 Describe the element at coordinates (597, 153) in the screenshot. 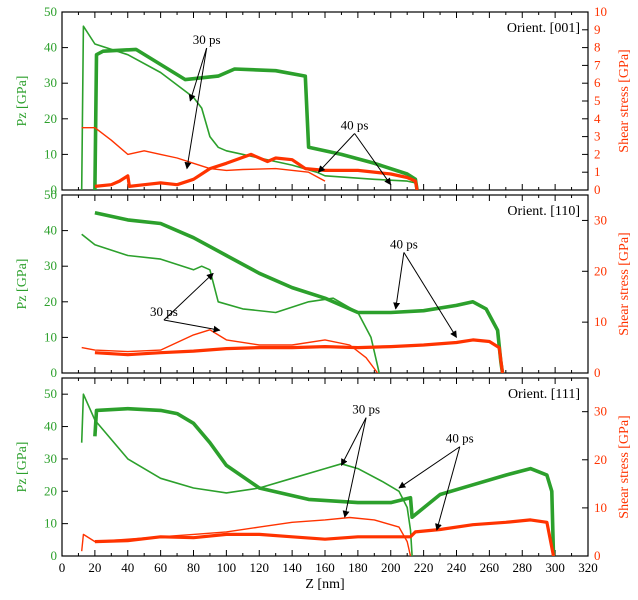

I see `y-tick-label-right: 2` at that location.